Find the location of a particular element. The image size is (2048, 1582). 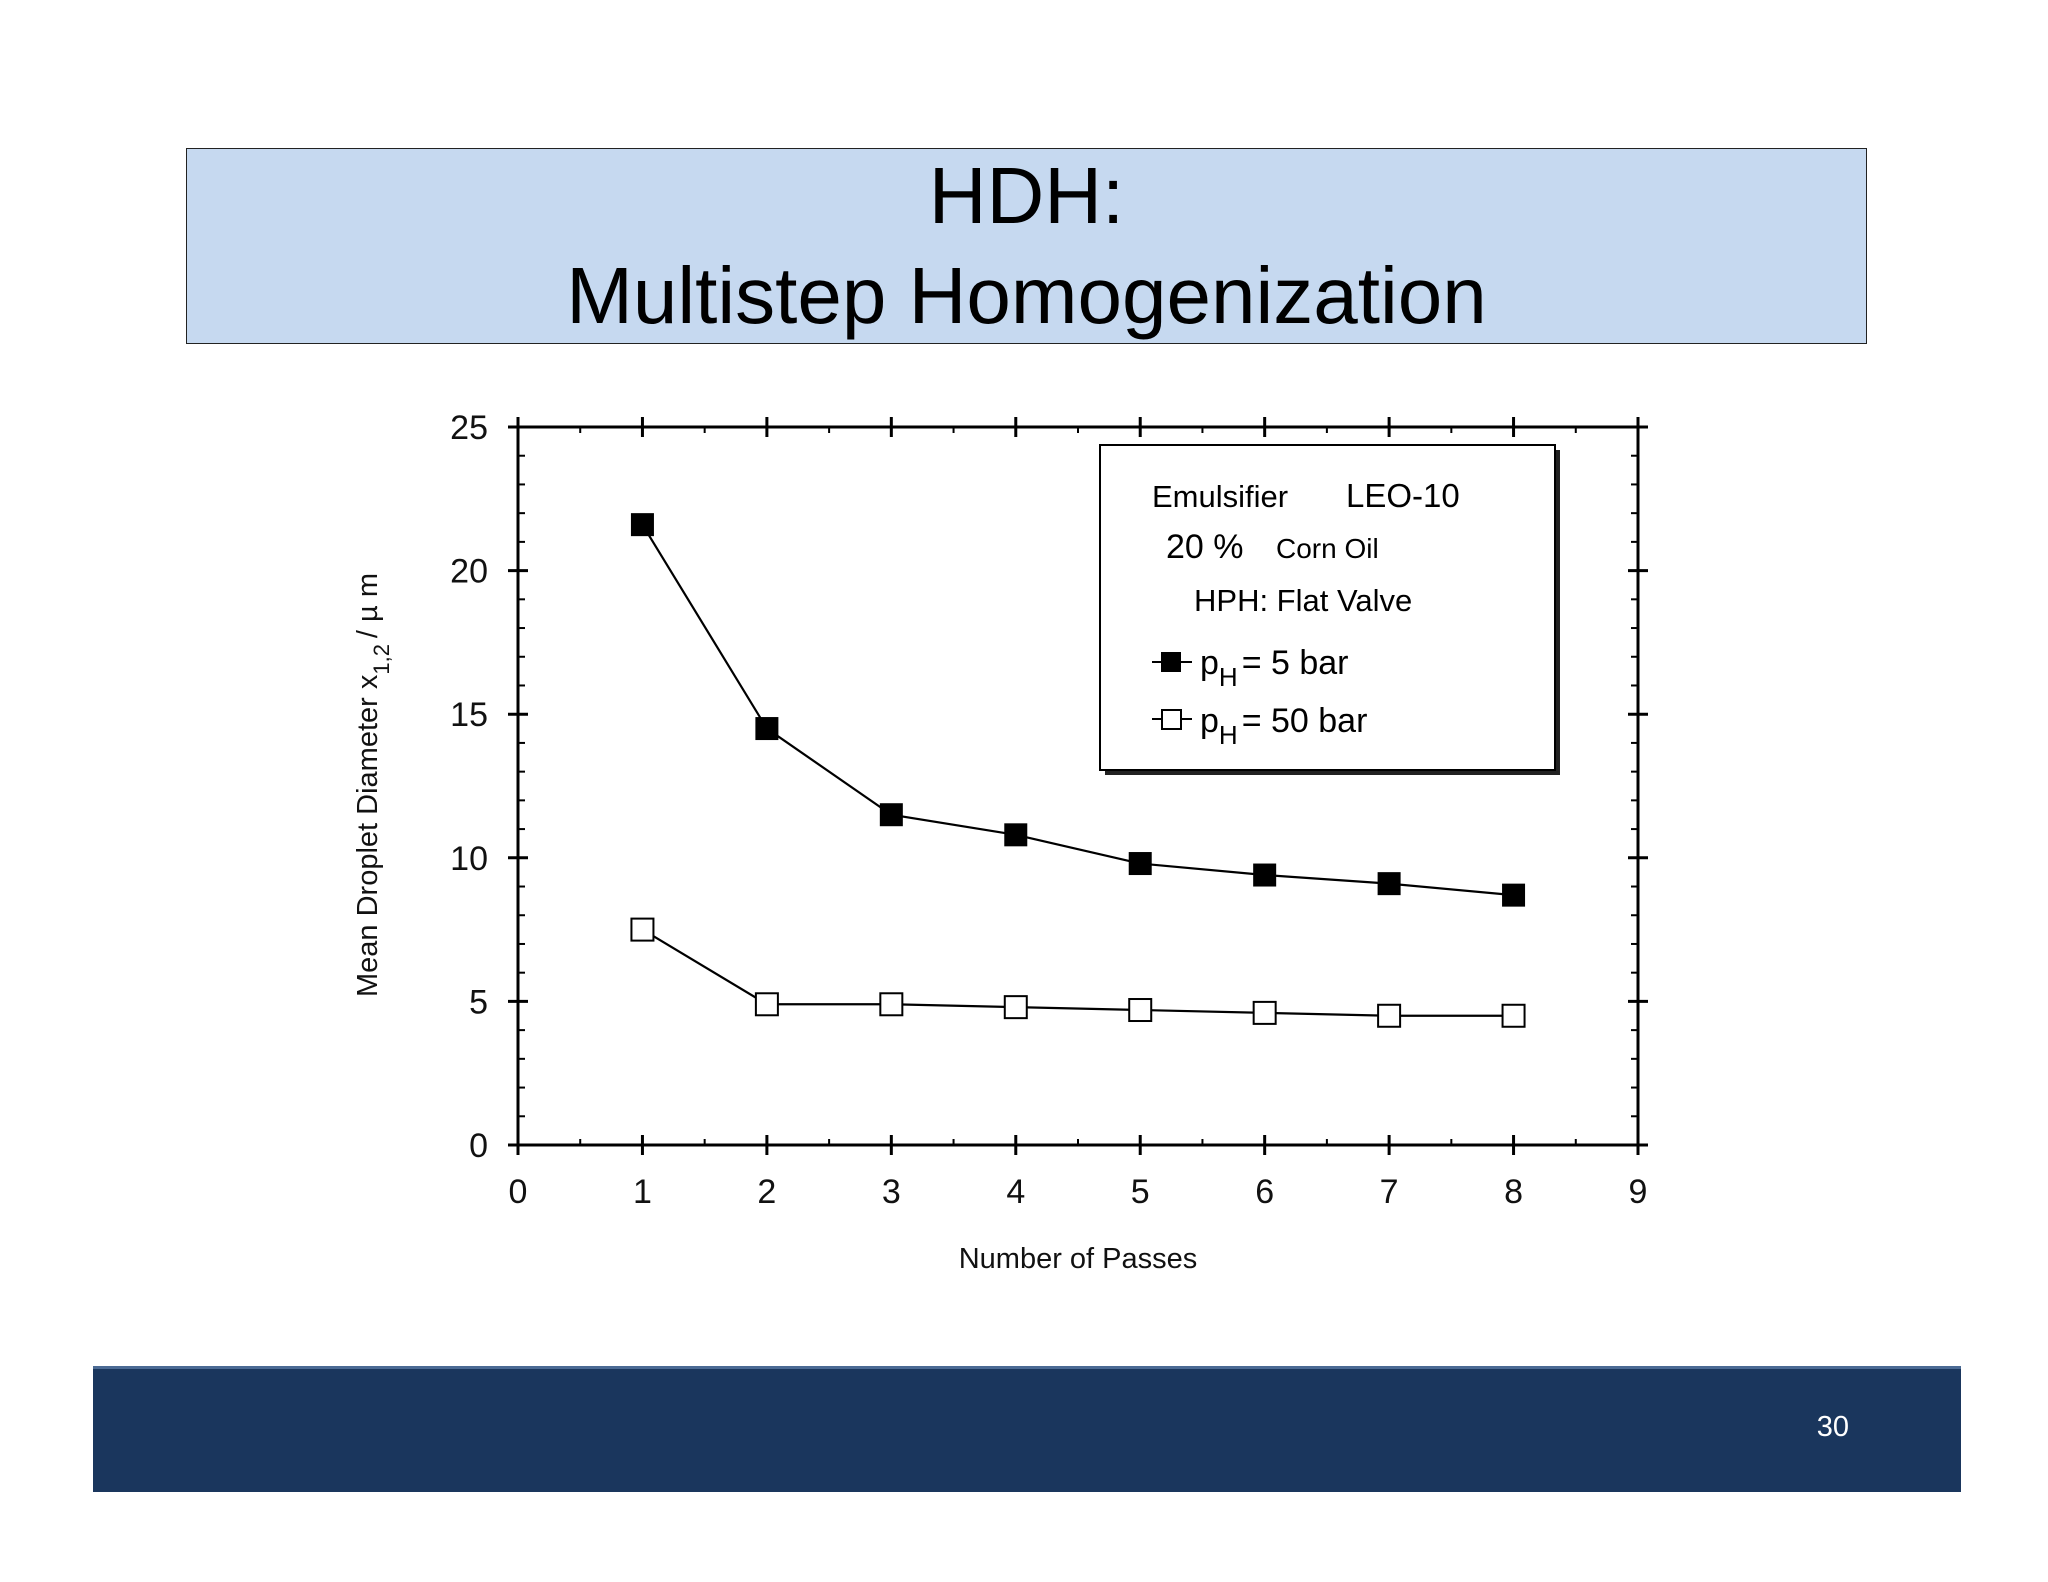

y-tick-label: 15 is located at coordinates (469, 715).